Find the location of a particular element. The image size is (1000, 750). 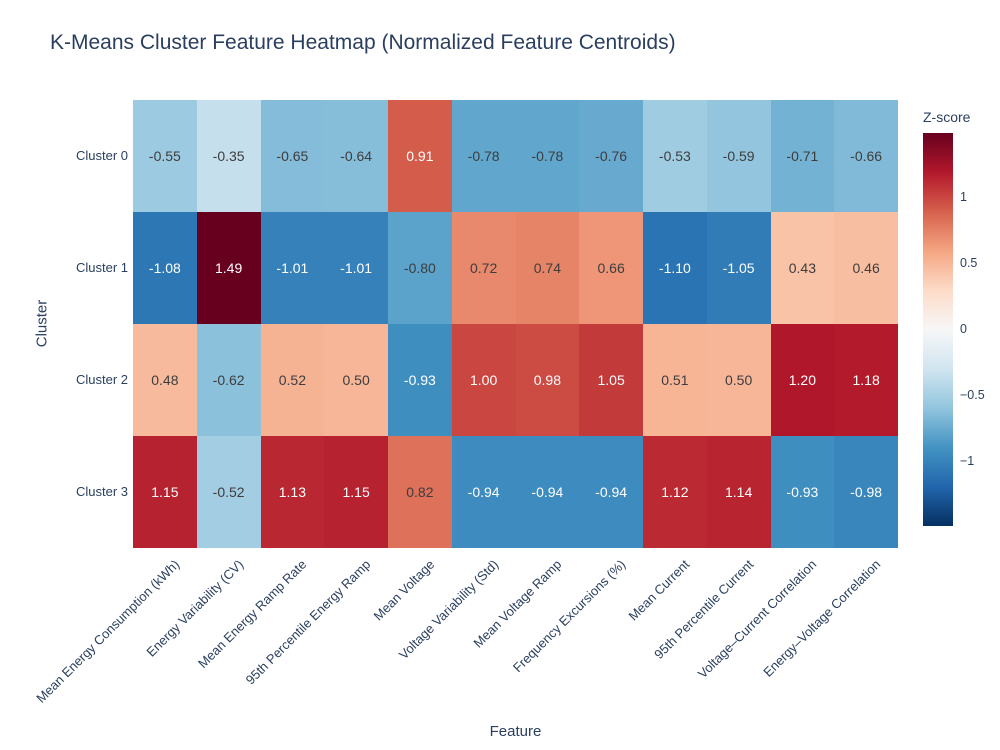

heatmap-cell: -0.62 is located at coordinates (228, 380).